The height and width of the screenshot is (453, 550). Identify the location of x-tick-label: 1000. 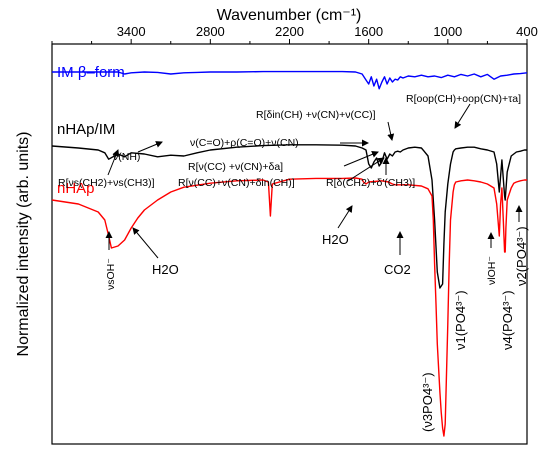
(447, 31).